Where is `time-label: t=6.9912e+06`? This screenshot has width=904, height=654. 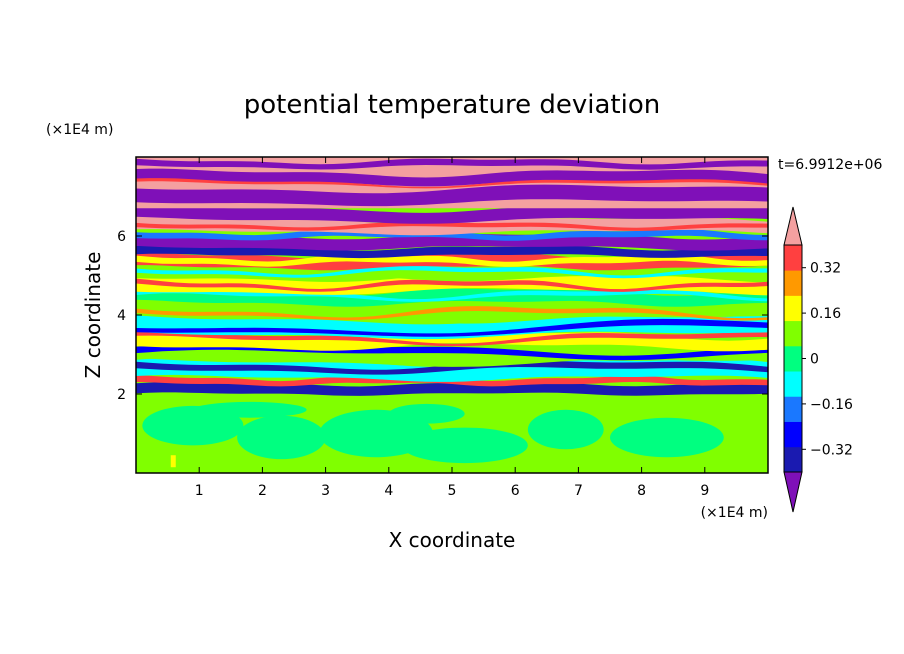 time-label: t=6.9912e+06 is located at coordinates (830, 165).